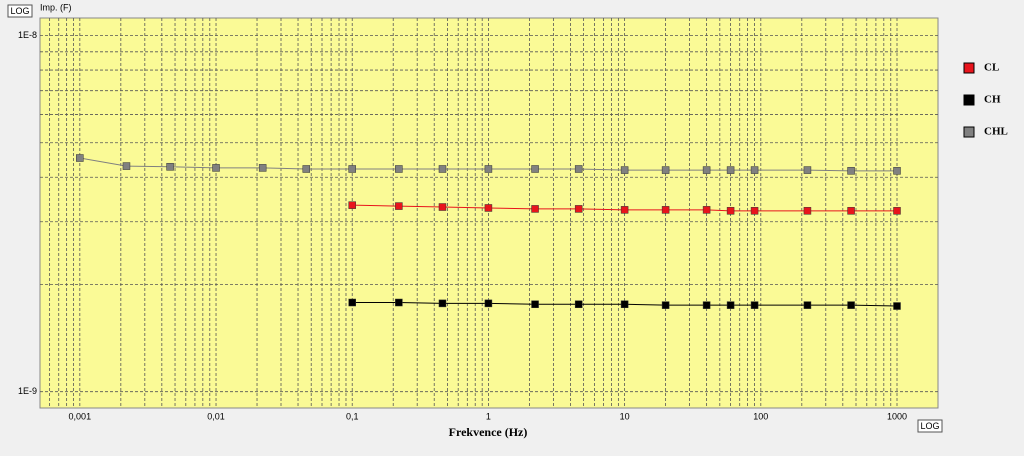 The image size is (1024, 456). What do you see at coordinates (625, 416) in the screenshot?
I see `x-tick-label: 10` at bounding box center [625, 416].